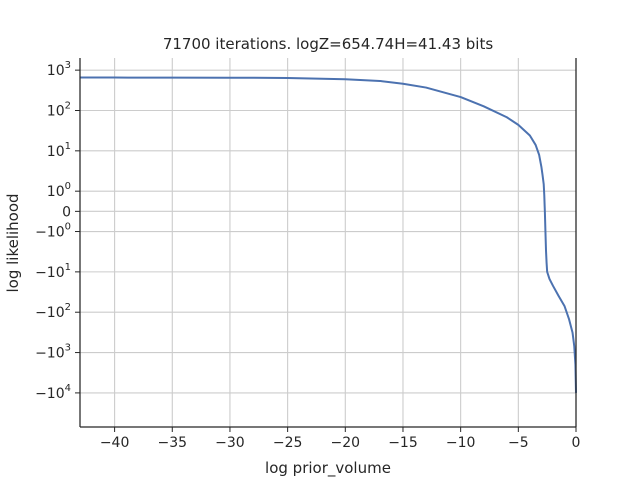 The width and height of the screenshot is (640, 480). I want to click on y-tick-label: −103, so click(53, 352).